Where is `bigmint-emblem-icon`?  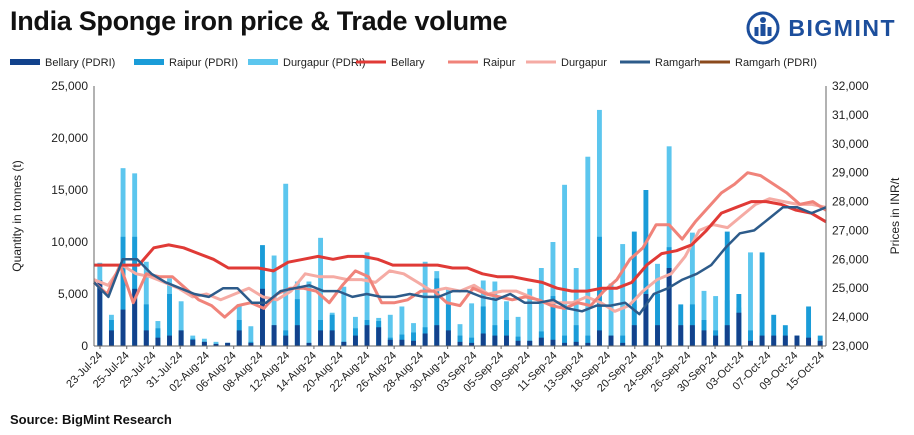 bigmint-emblem-icon is located at coordinates (763, 28).